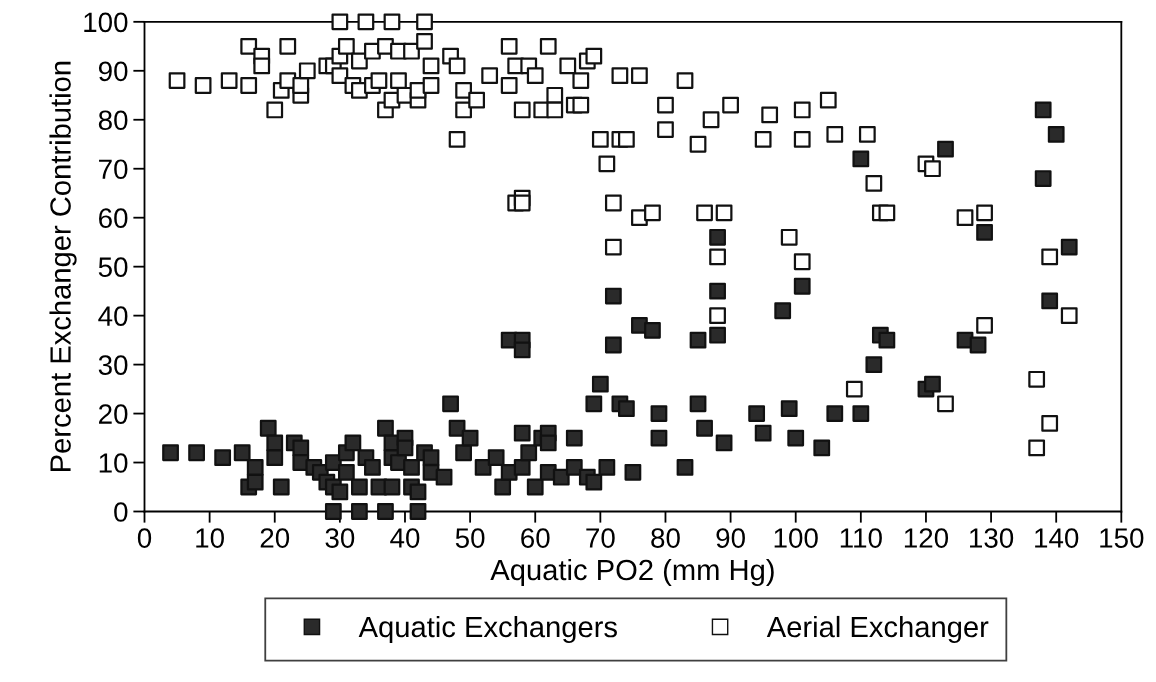 The image size is (1156, 682). I want to click on y-tick-label: 90, so click(113, 71).